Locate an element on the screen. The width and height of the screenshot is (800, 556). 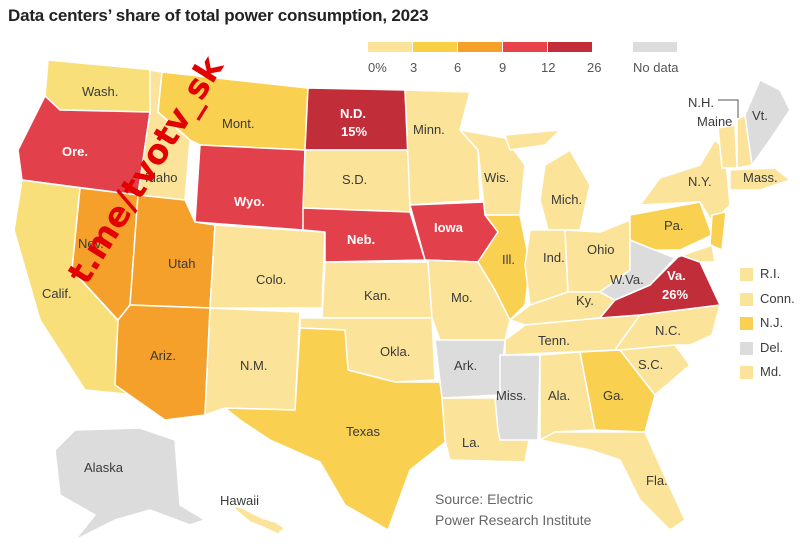
label-la: La. is located at coordinates (471, 442).